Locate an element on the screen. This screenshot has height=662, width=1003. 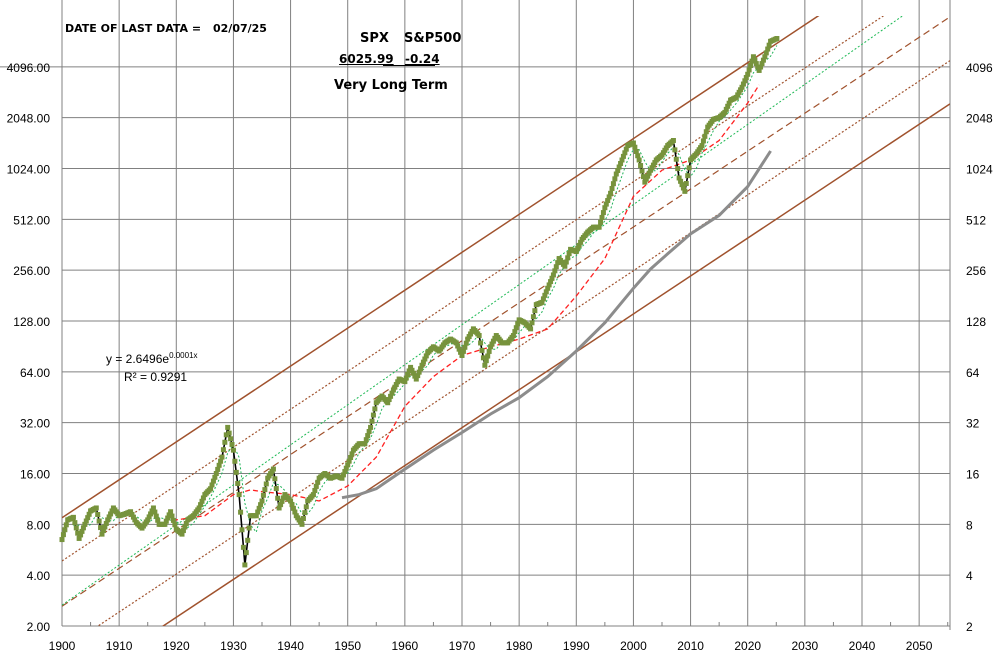
y-tick-label-left: 8.00 is located at coordinates (39, 525).